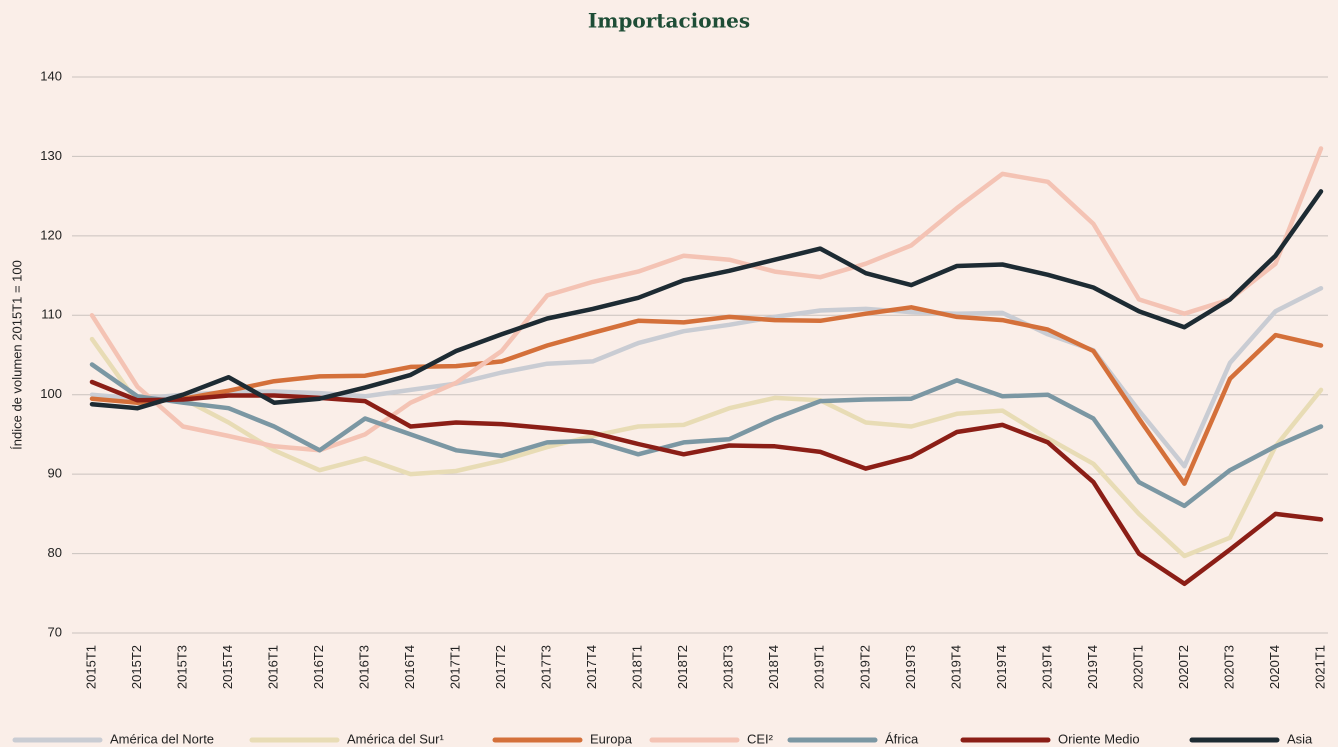 The height and width of the screenshot is (747, 1338). Describe the element at coordinates (51, 155) in the screenshot. I see `y-tick-label: 130` at that location.